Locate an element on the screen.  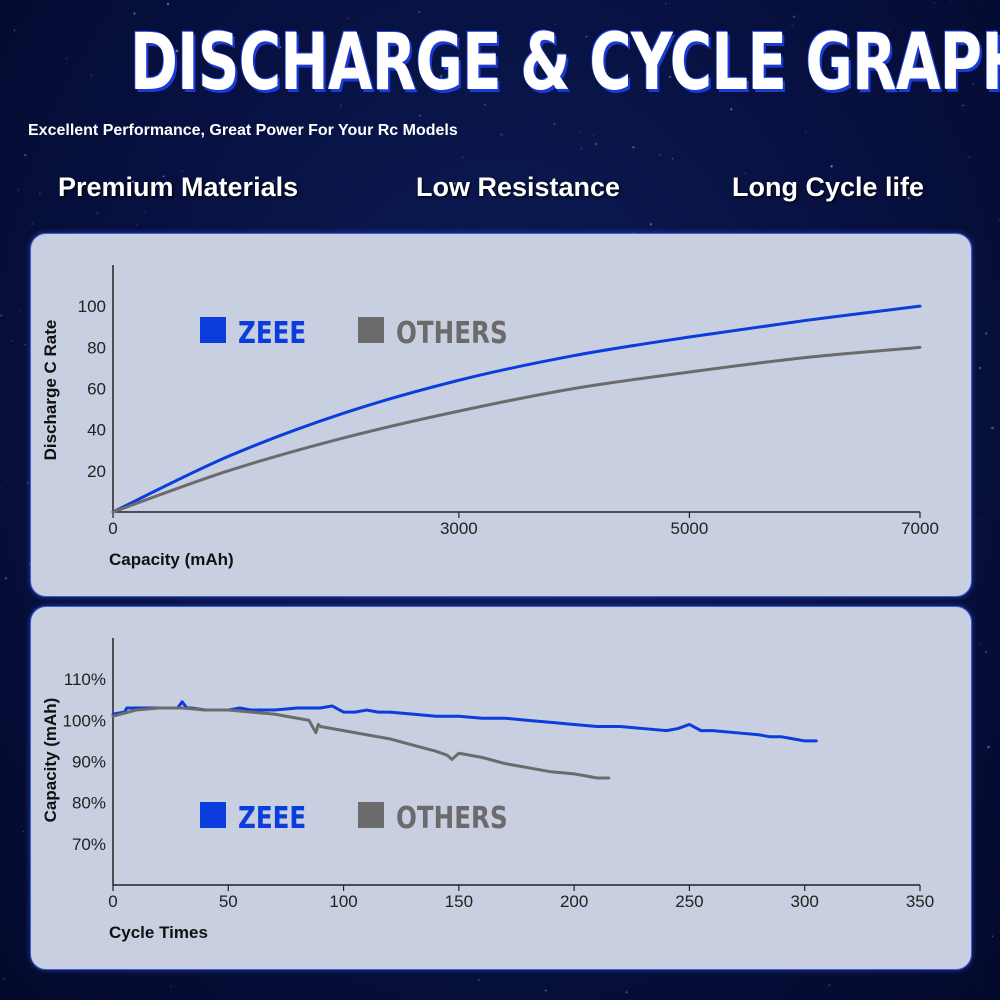
x-tick-label: 3000 is located at coordinates (459, 528).